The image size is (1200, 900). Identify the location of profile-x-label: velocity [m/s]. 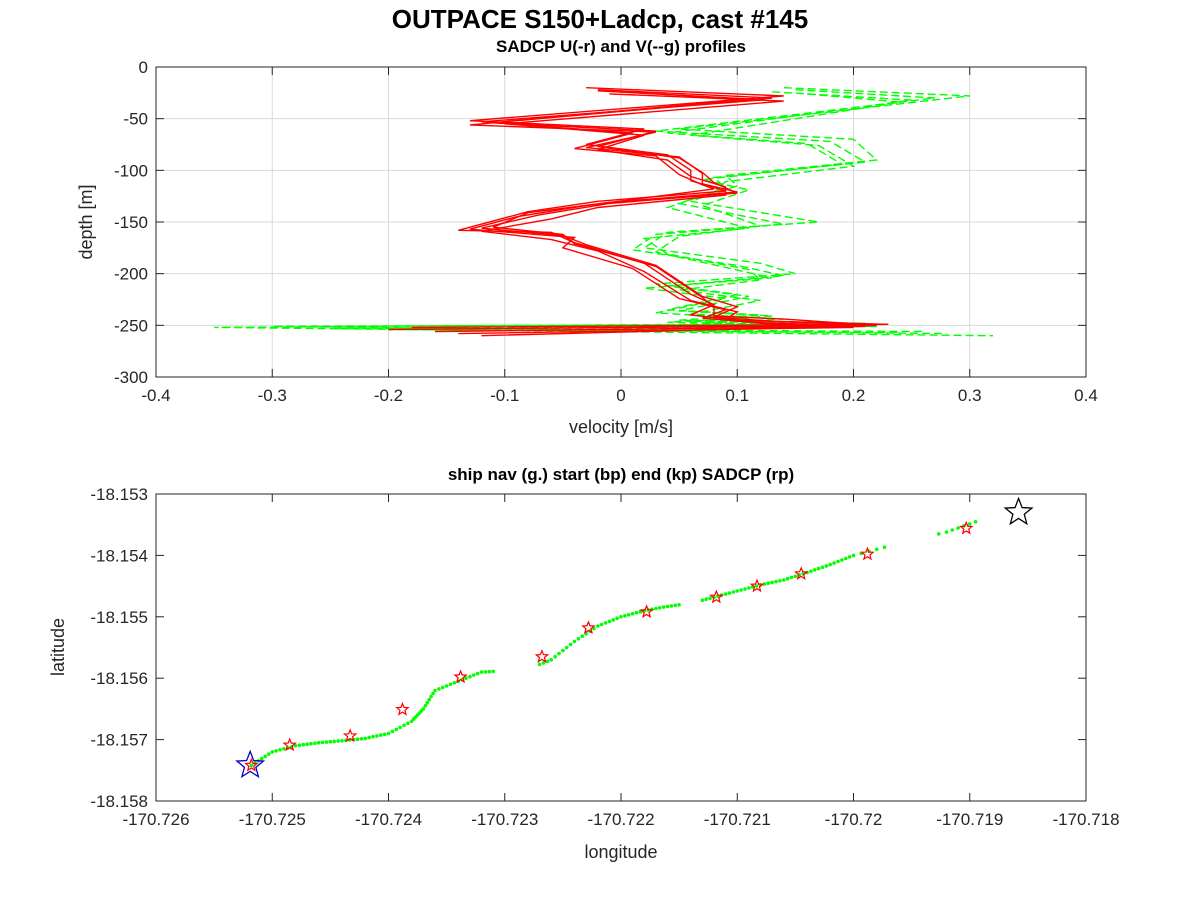
(621, 427).